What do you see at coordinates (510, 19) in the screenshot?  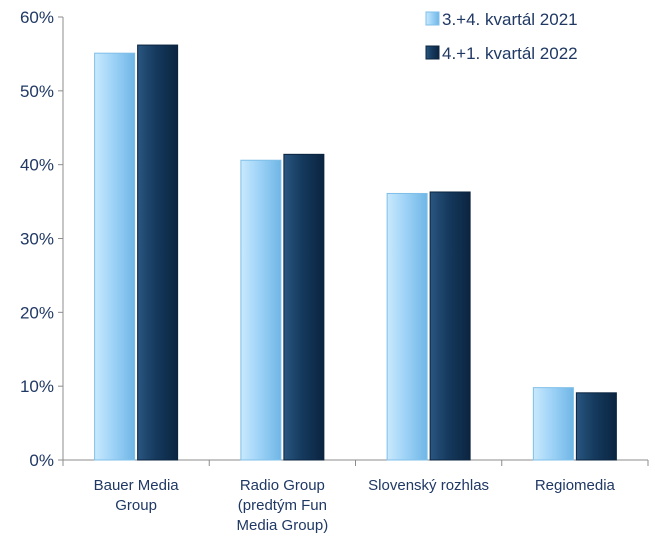 I see `legend-label: 3.+4. kvartál 2021` at bounding box center [510, 19].